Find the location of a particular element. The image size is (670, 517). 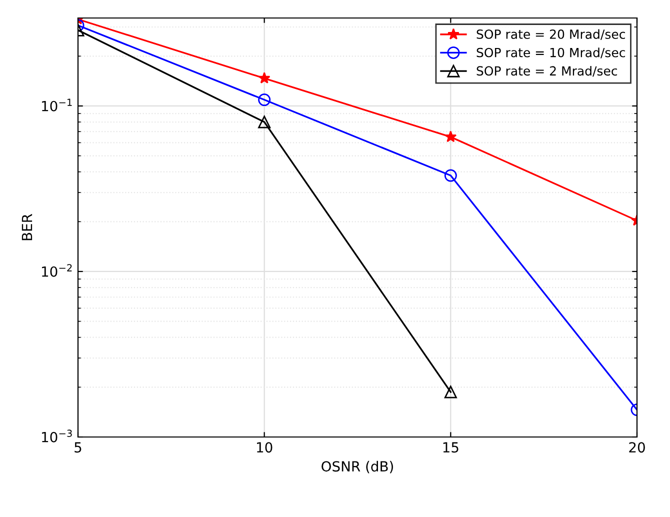

y-tick-label: 10$^{−1}$ is located at coordinates (57, 105).